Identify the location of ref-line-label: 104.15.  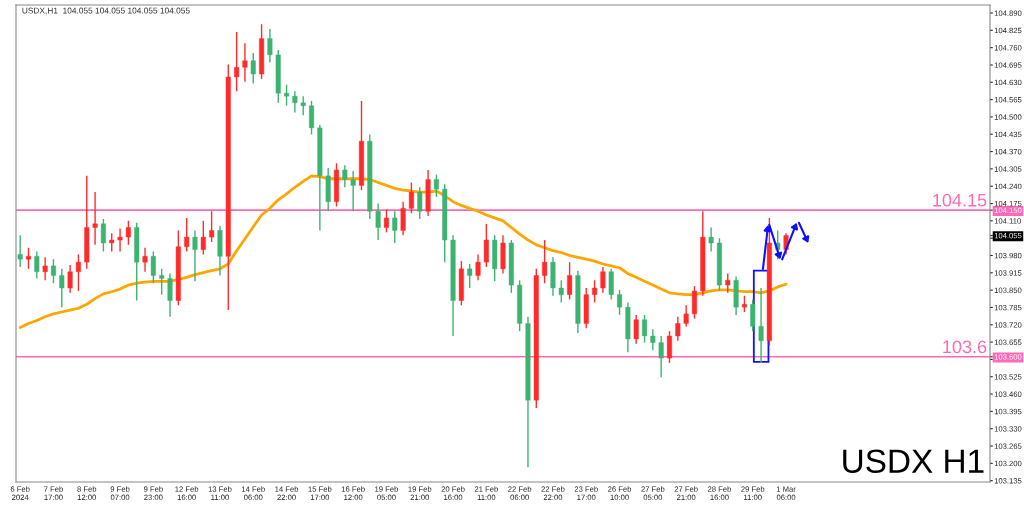
(960, 200).